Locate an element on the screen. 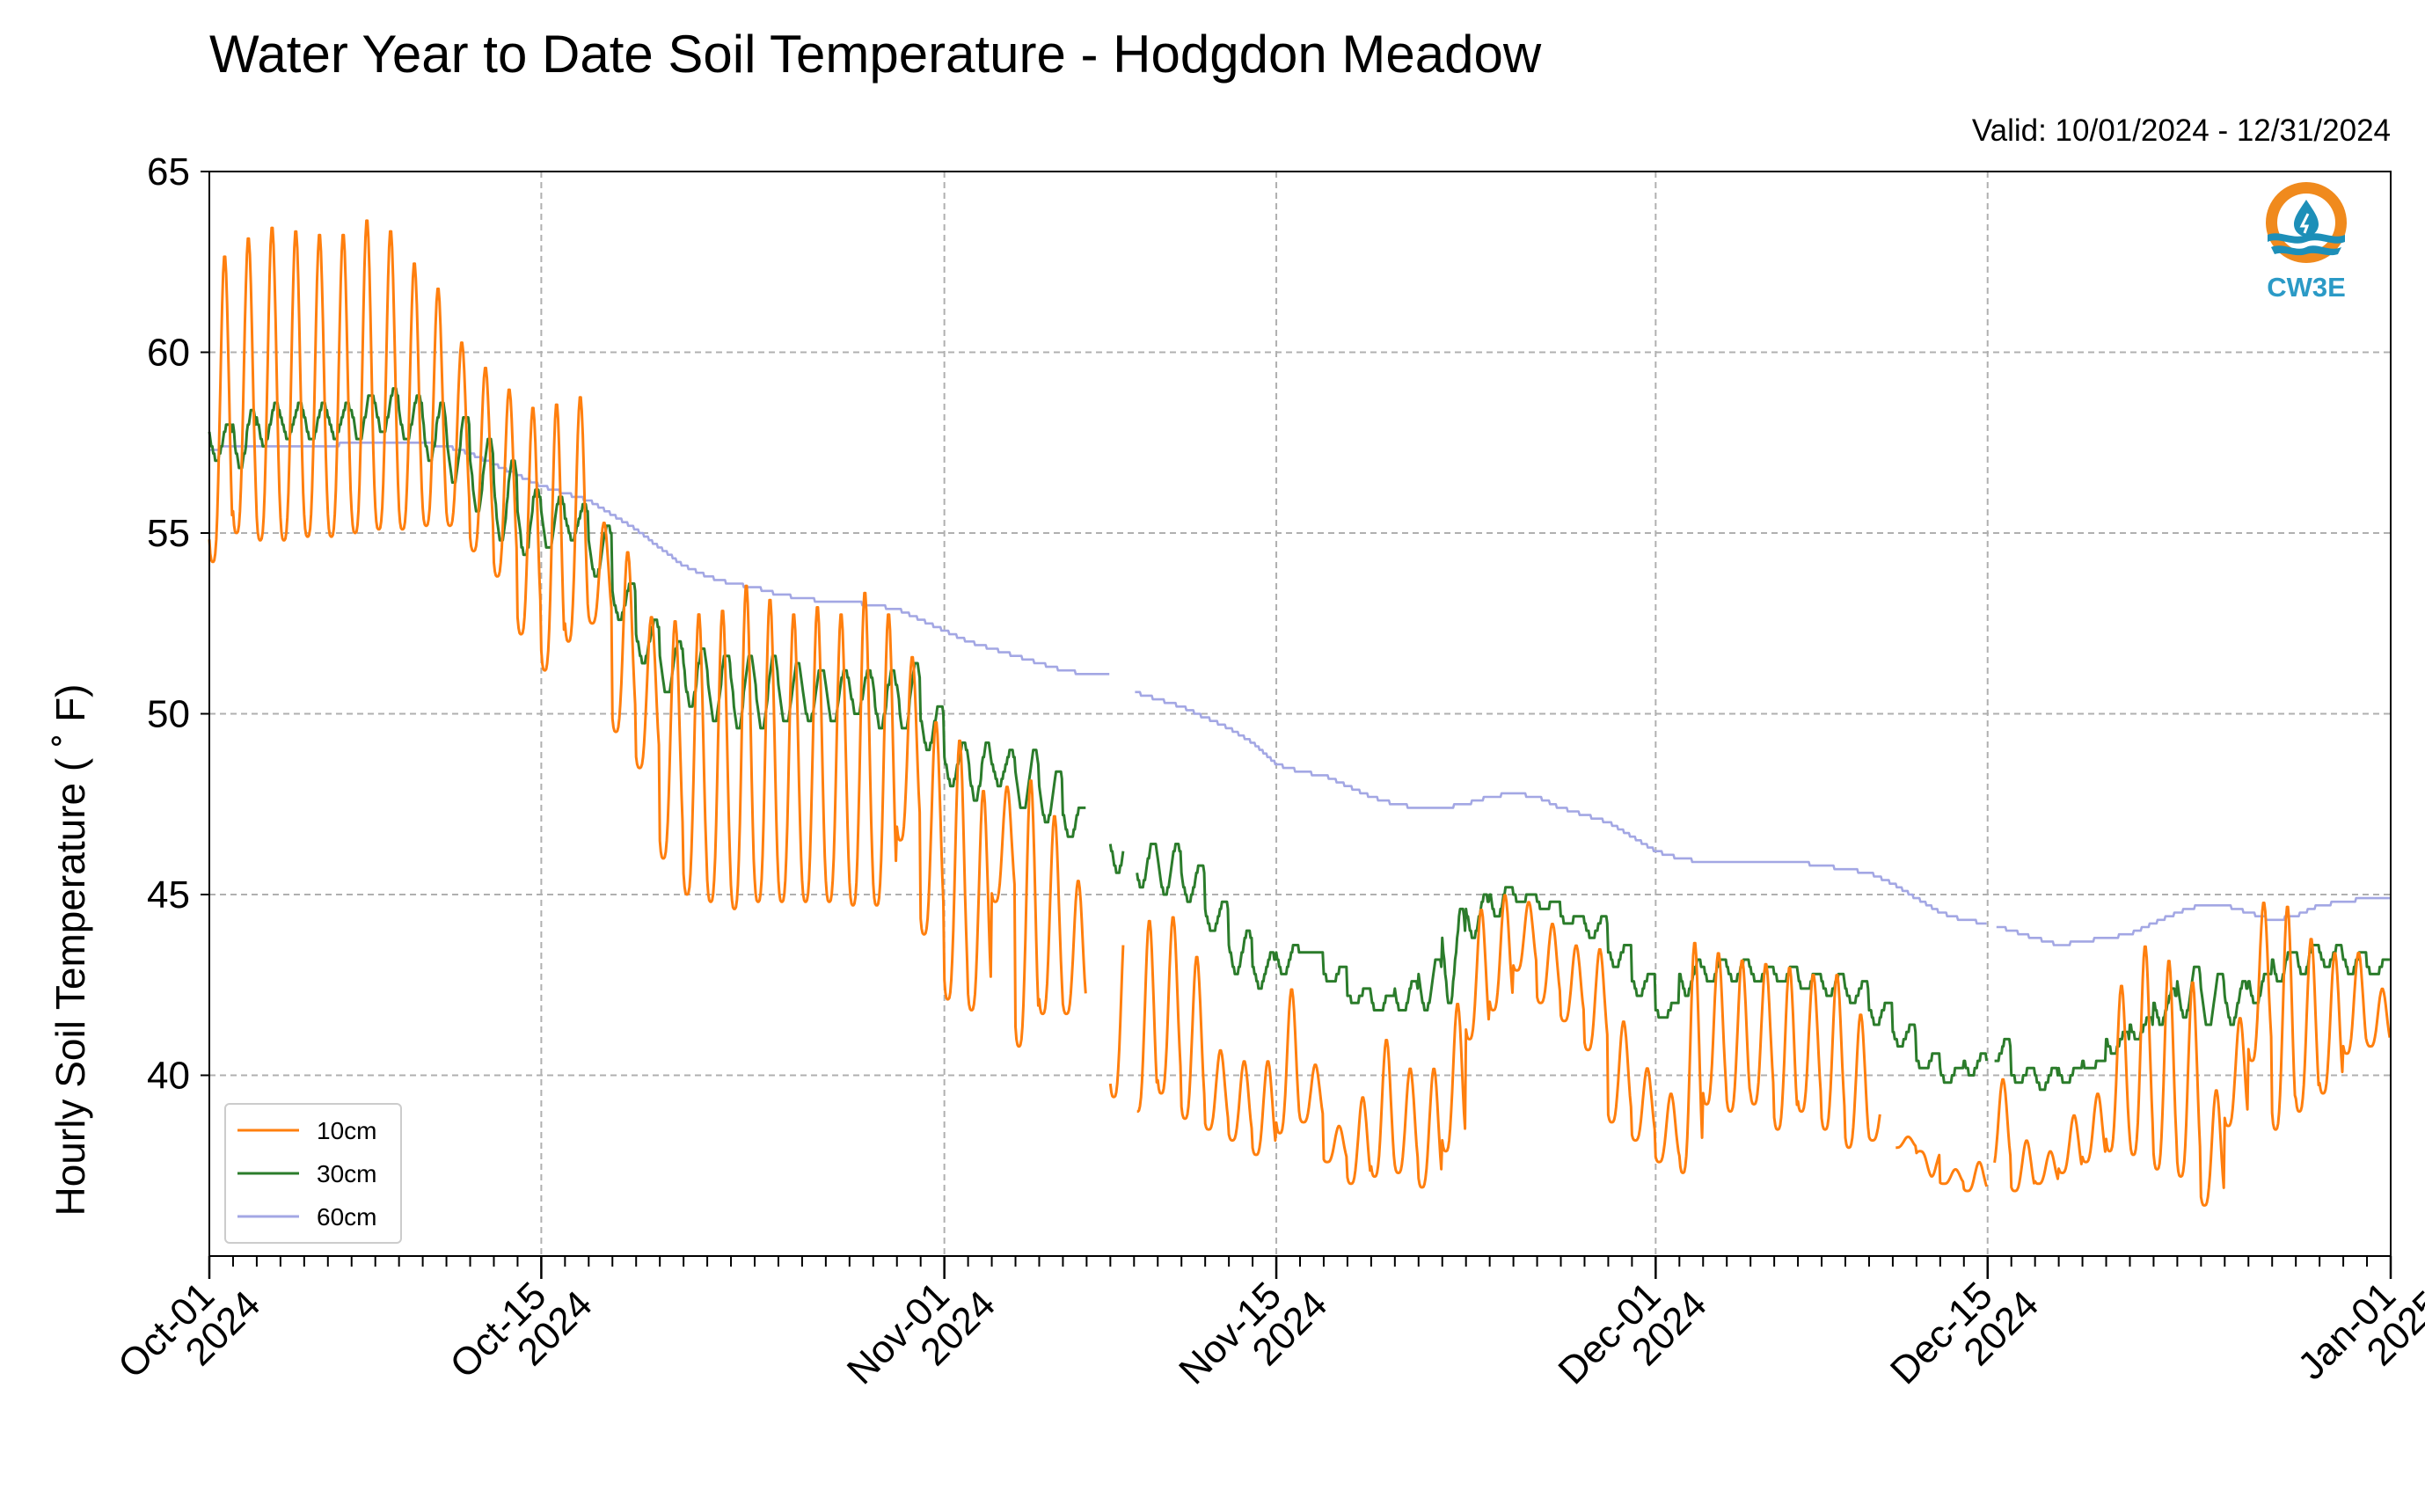  y-tick-label: 45 is located at coordinates (168, 895).